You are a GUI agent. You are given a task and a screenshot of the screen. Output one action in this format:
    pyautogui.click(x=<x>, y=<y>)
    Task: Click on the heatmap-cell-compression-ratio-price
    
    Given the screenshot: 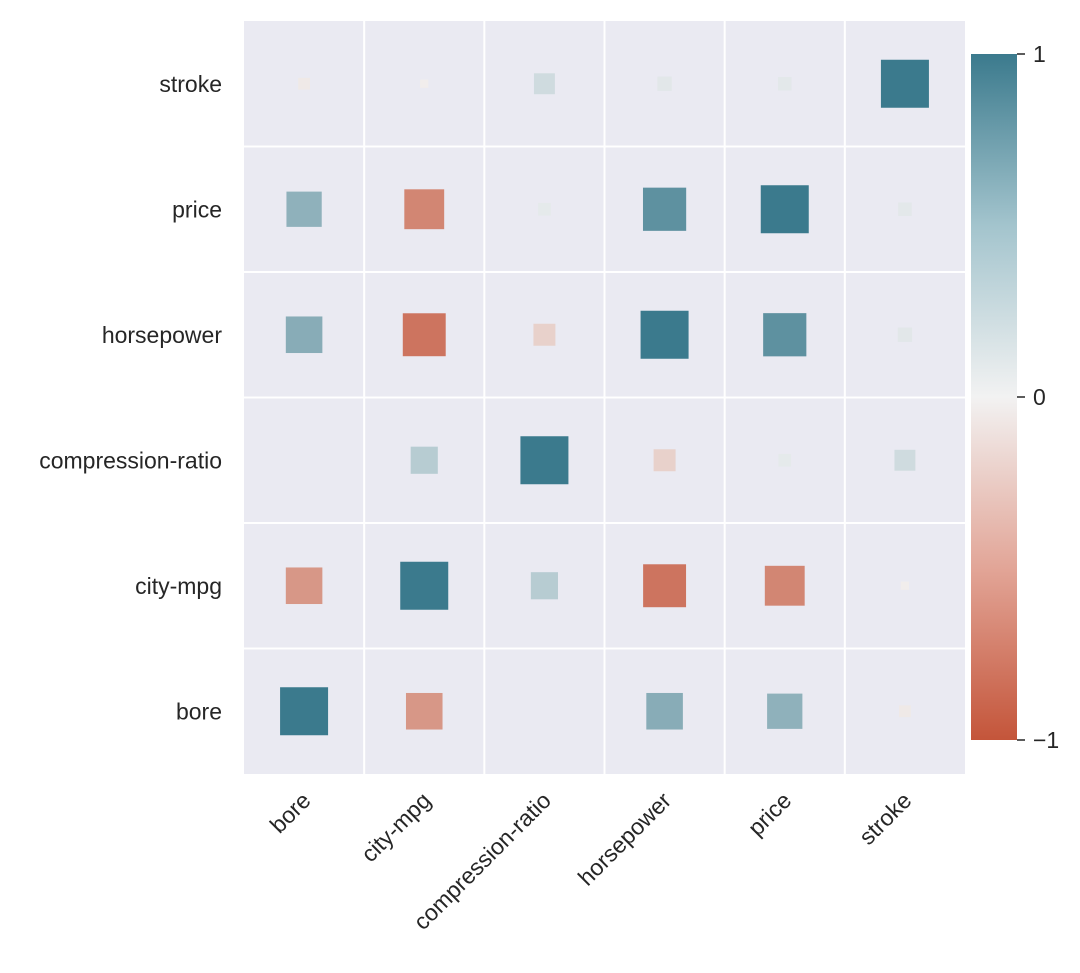 What is the action you would take?
    pyautogui.click(x=785, y=460)
    